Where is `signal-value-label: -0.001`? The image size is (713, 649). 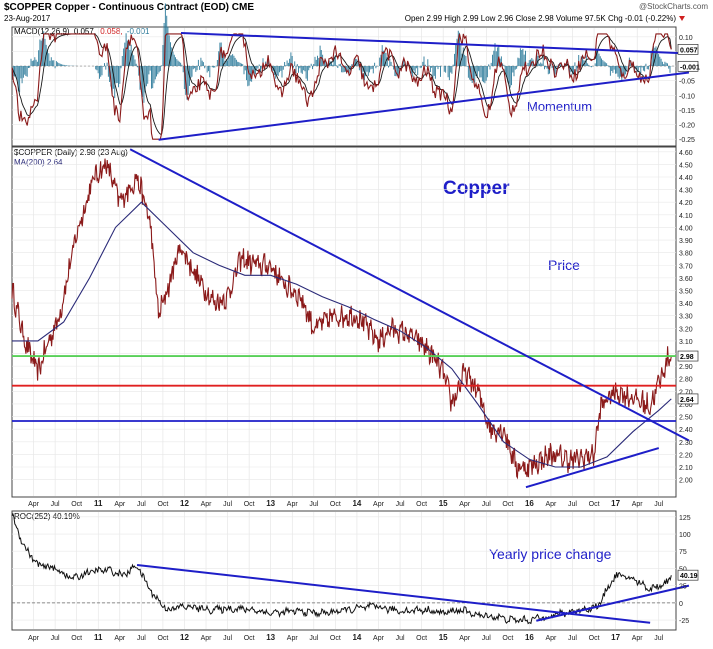
signal-value-label: -0.001 is located at coordinates (690, 67).